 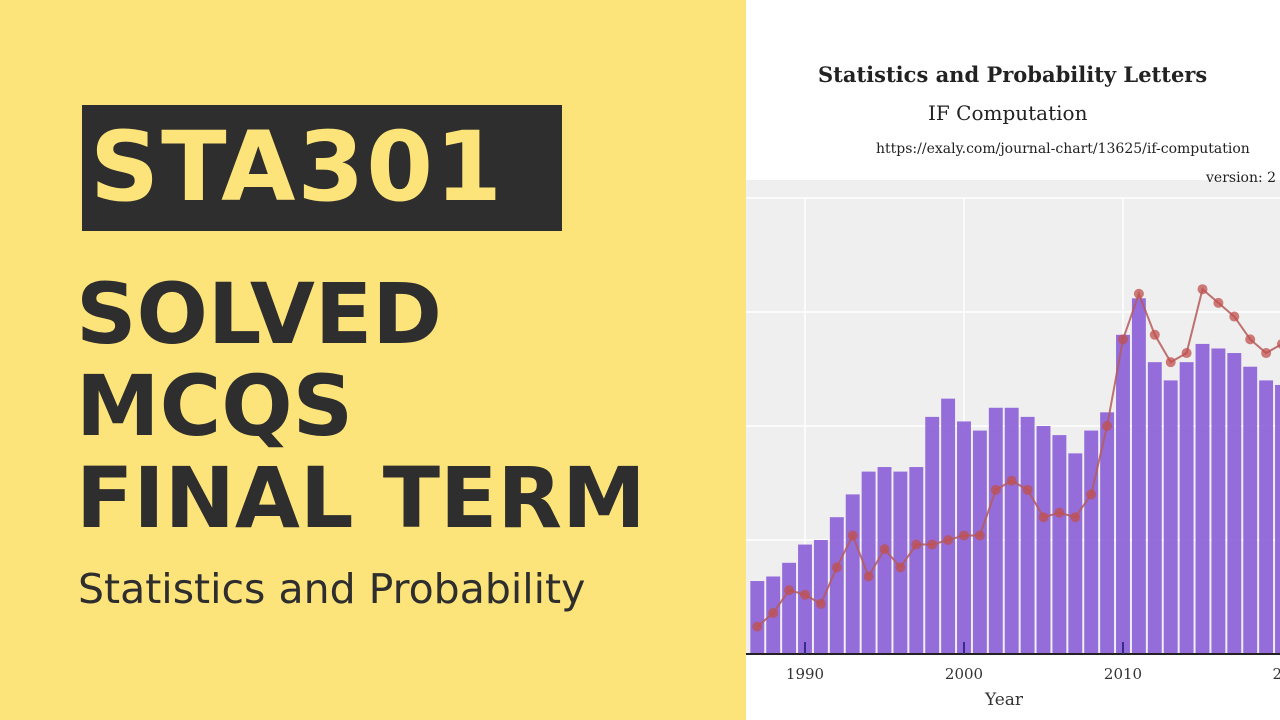 What do you see at coordinates (1033, 662) in the screenshot?
I see `x-tick-labels: 1990 2000 2010 20` at bounding box center [1033, 662].